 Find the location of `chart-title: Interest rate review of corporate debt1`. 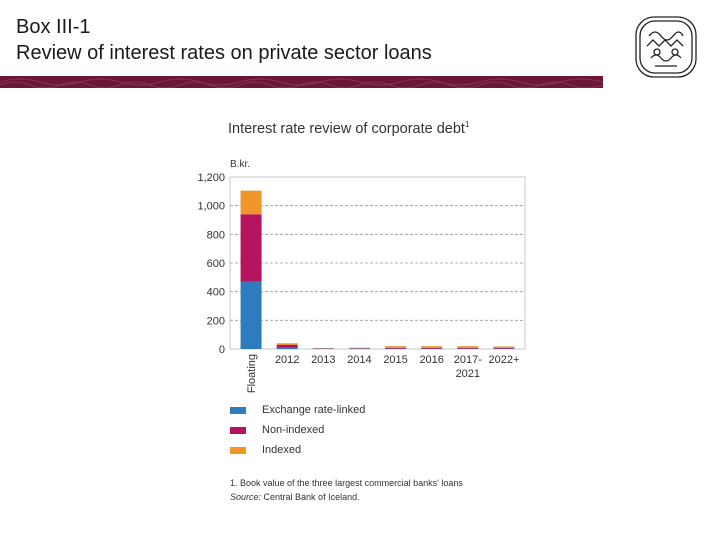

chart-title: Interest rate review of corporate debt1 is located at coordinates (348, 128).